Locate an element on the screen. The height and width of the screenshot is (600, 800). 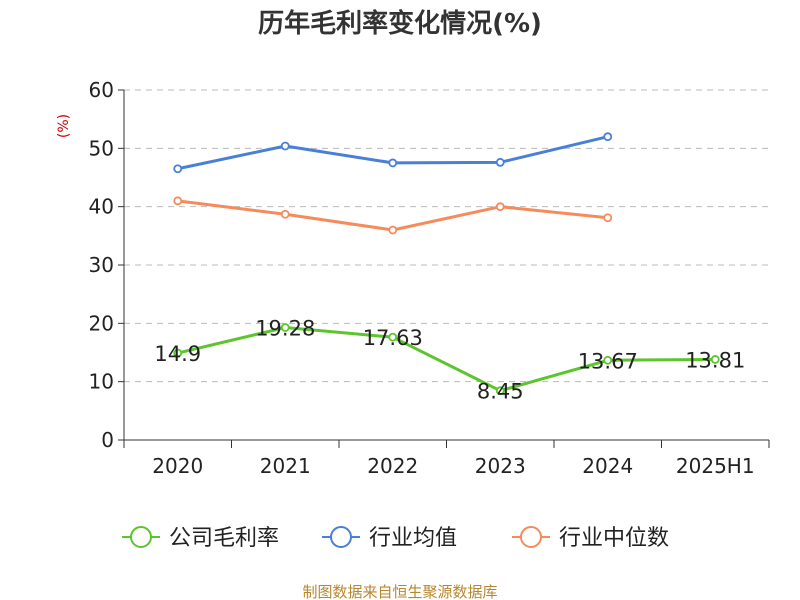
data-label: 8.45 is located at coordinates (500, 392).